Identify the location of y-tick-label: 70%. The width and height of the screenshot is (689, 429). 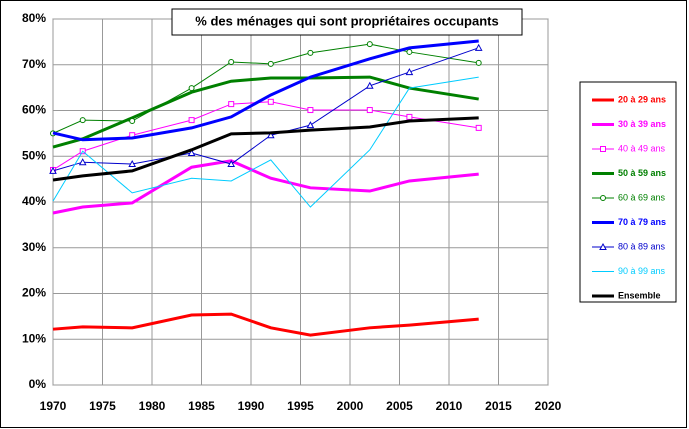
(34, 64).